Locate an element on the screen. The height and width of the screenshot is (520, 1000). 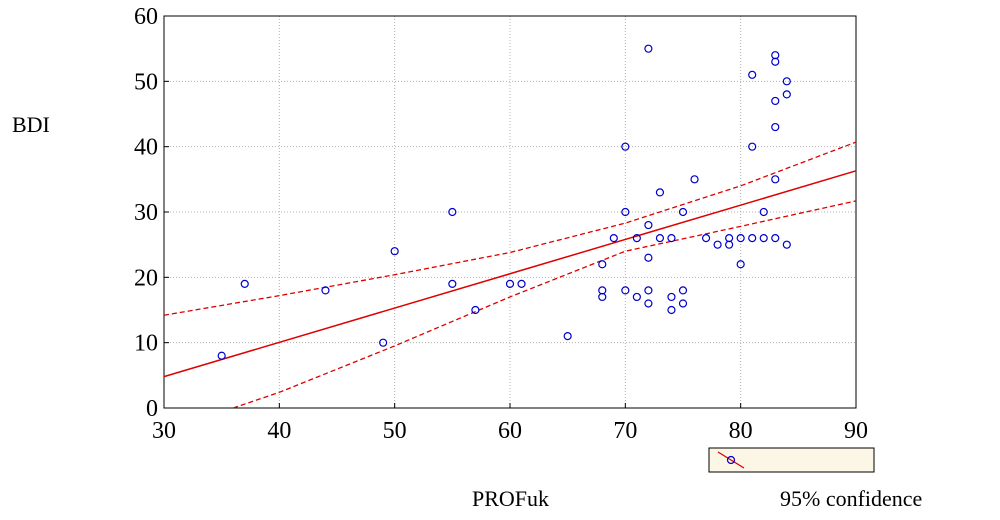
x-tick-label: 50 is located at coordinates (395, 431).